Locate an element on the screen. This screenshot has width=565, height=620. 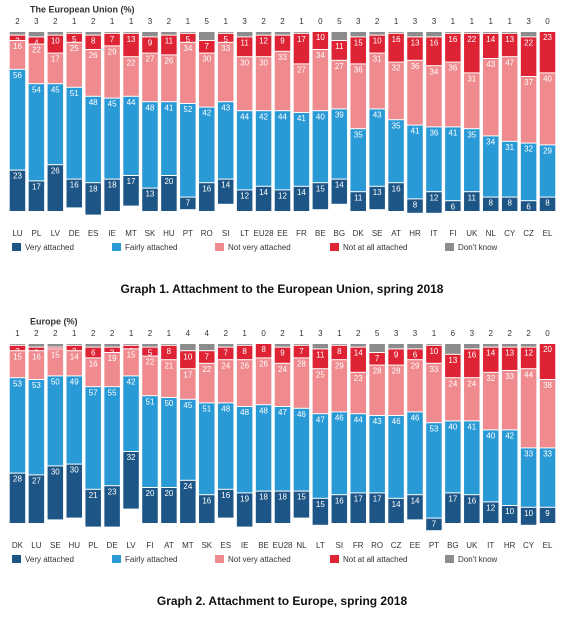
value-label: 28 is located at coordinates (377, 371).